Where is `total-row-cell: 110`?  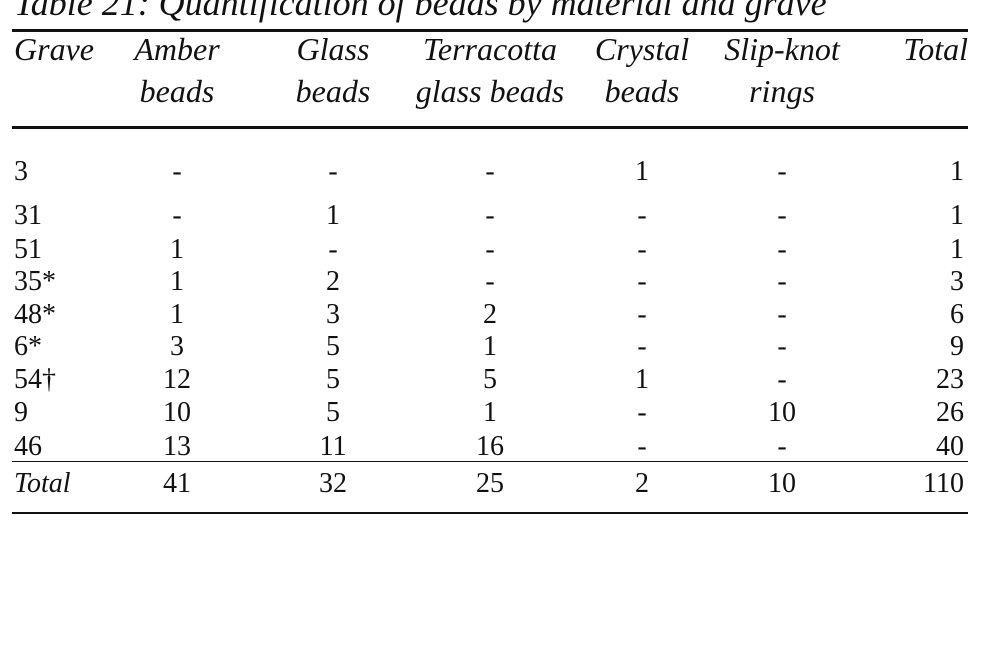
total-row-cell: 110 is located at coordinates (943, 483).